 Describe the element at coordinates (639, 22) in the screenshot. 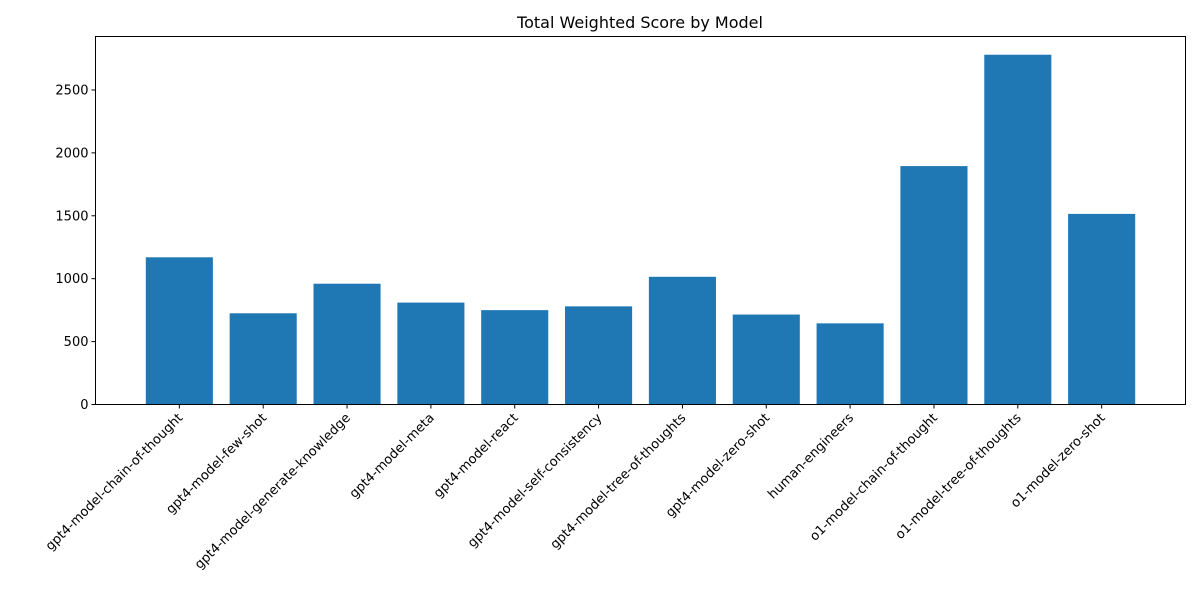

I see `chart-title: Total Weighted Score by Model` at that location.